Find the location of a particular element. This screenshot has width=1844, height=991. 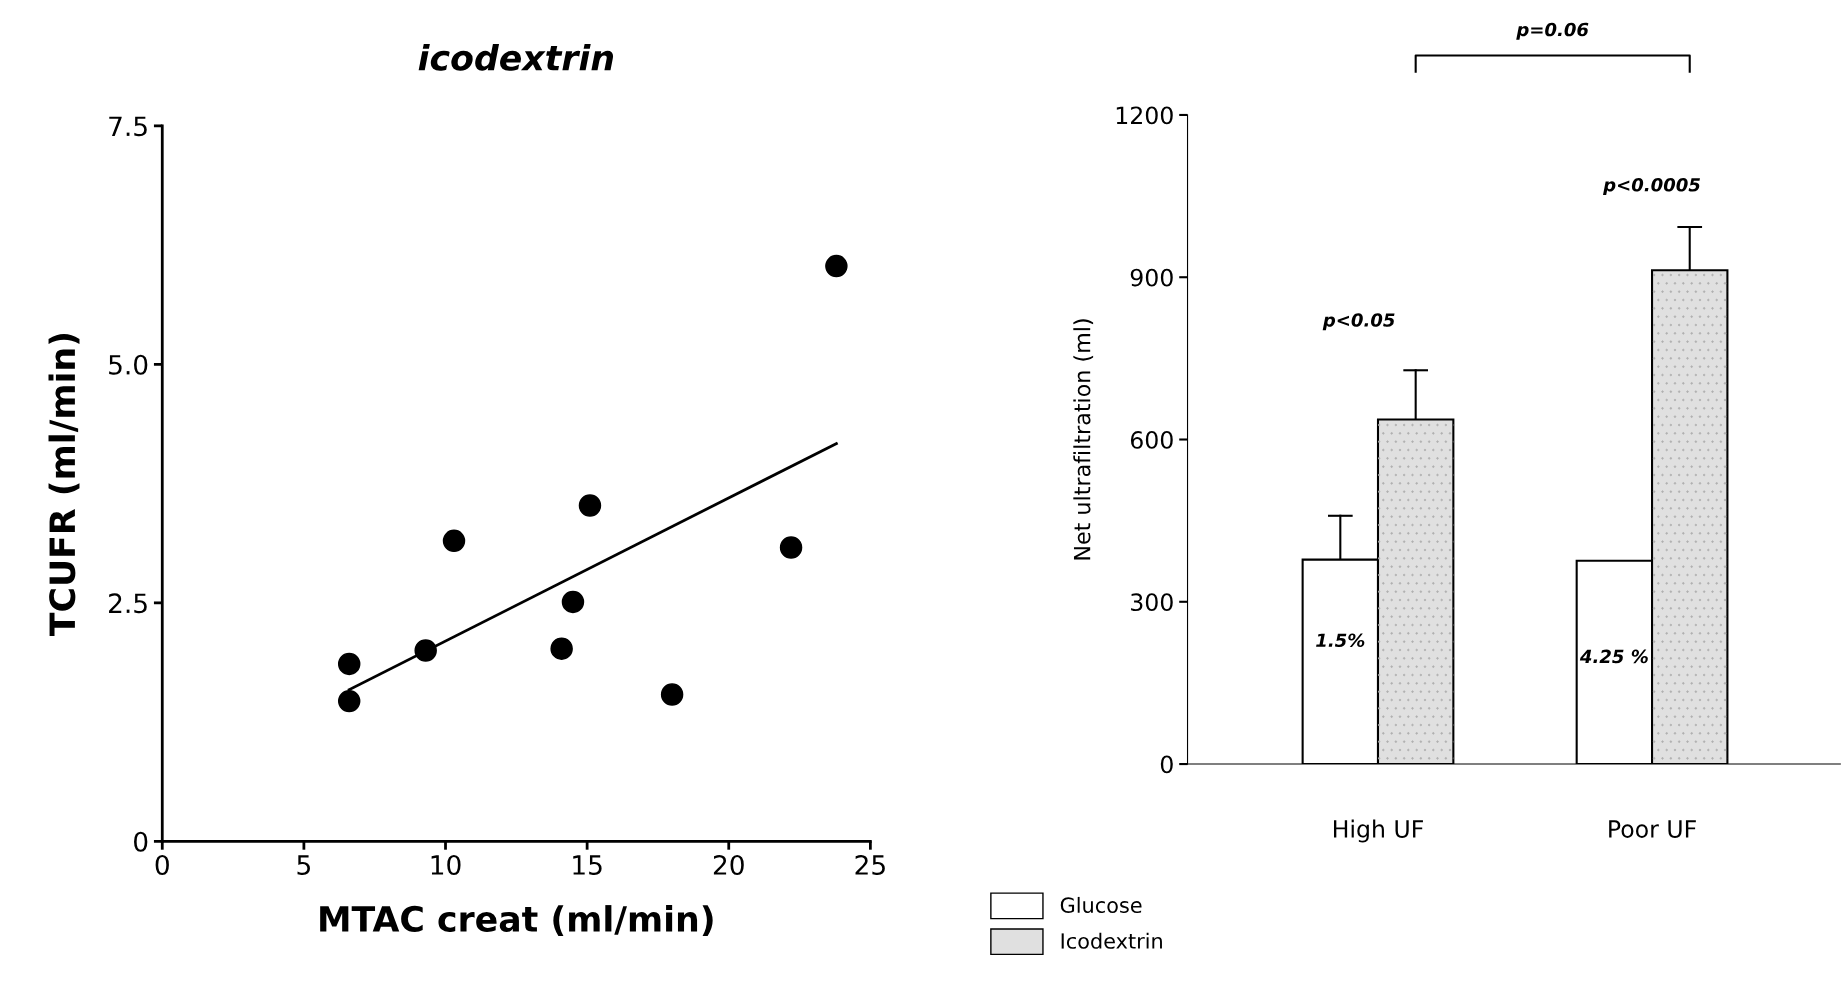

y-tick-label: 2.5 is located at coordinates (128, 603).